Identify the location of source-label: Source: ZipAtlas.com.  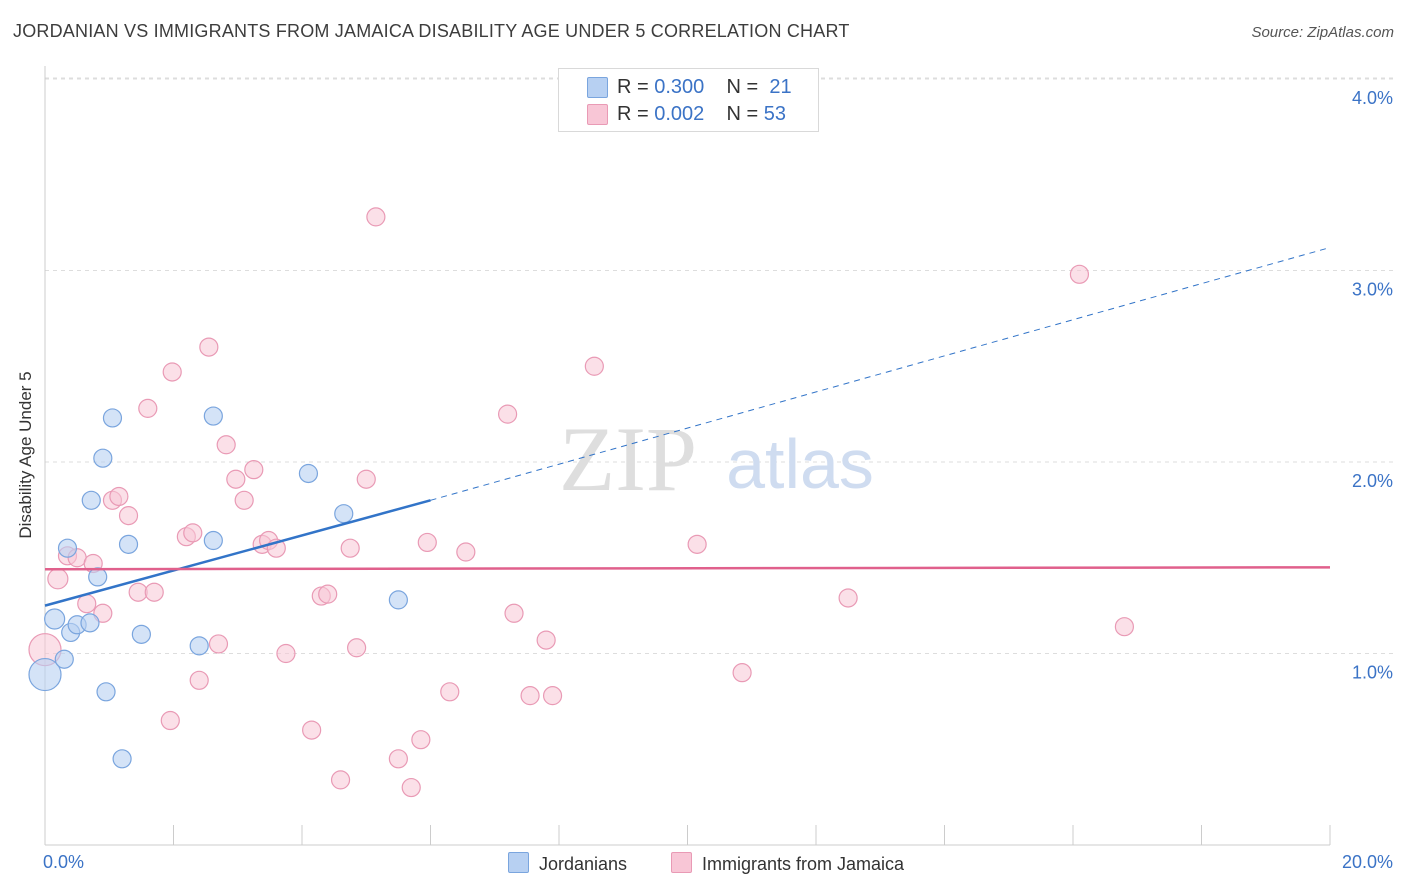
(1322, 32).